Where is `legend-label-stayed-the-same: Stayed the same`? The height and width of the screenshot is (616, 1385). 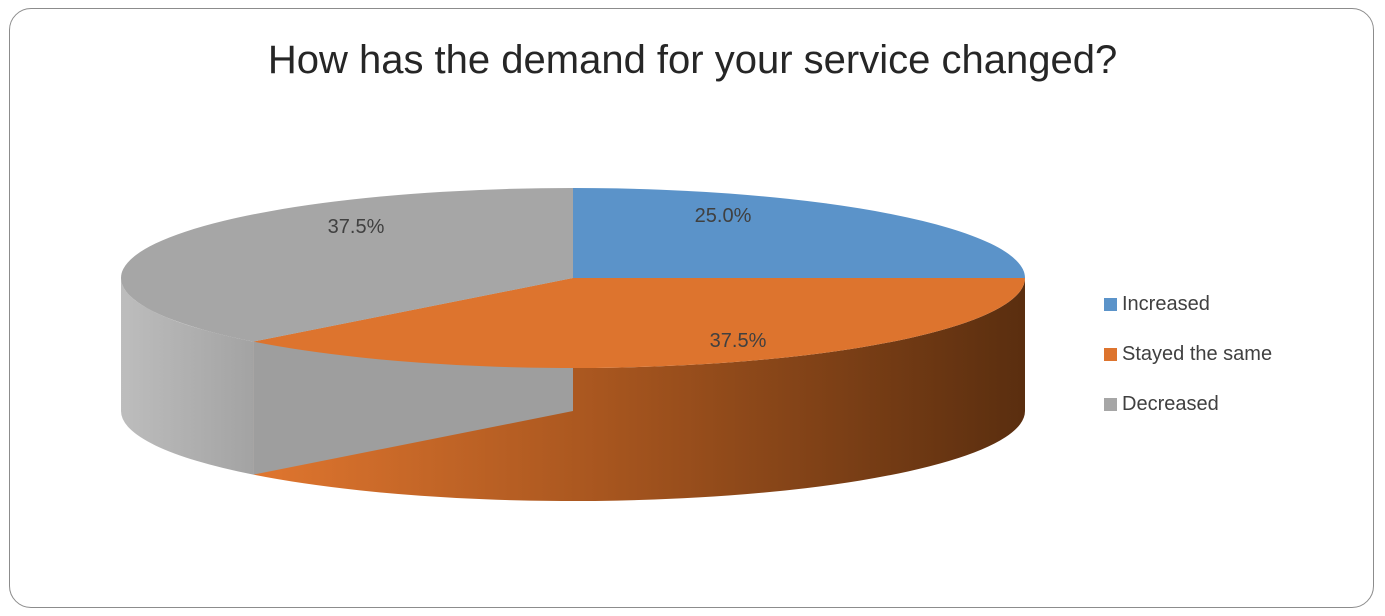
legend-label-stayed-the-same: Stayed the same is located at coordinates (1197, 354).